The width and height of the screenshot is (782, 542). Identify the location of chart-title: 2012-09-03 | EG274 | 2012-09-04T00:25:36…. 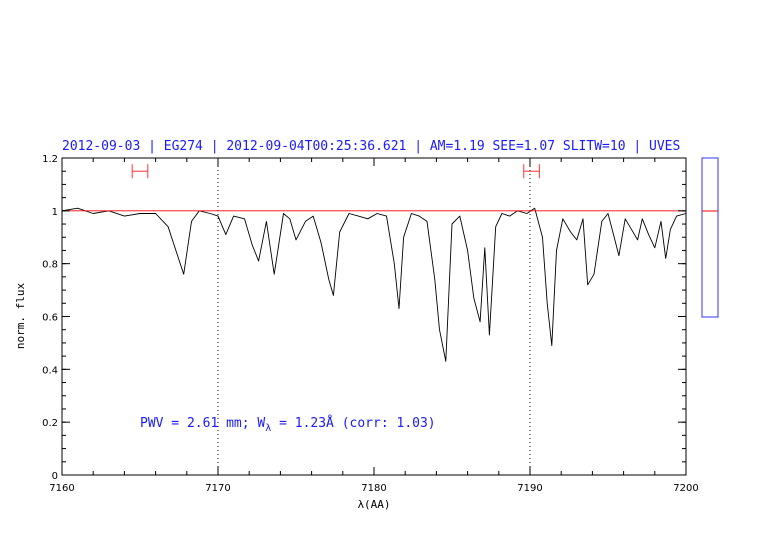
(371, 146).